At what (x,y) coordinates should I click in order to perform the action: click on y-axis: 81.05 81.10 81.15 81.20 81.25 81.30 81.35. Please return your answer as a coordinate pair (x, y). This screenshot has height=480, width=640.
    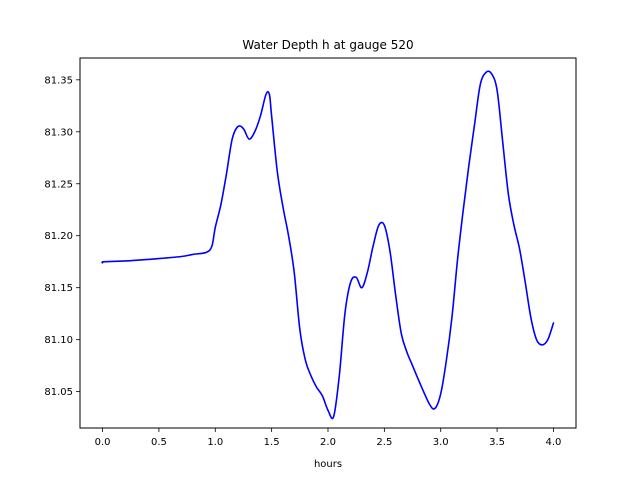
    Looking at the image, I should click on (62, 236).